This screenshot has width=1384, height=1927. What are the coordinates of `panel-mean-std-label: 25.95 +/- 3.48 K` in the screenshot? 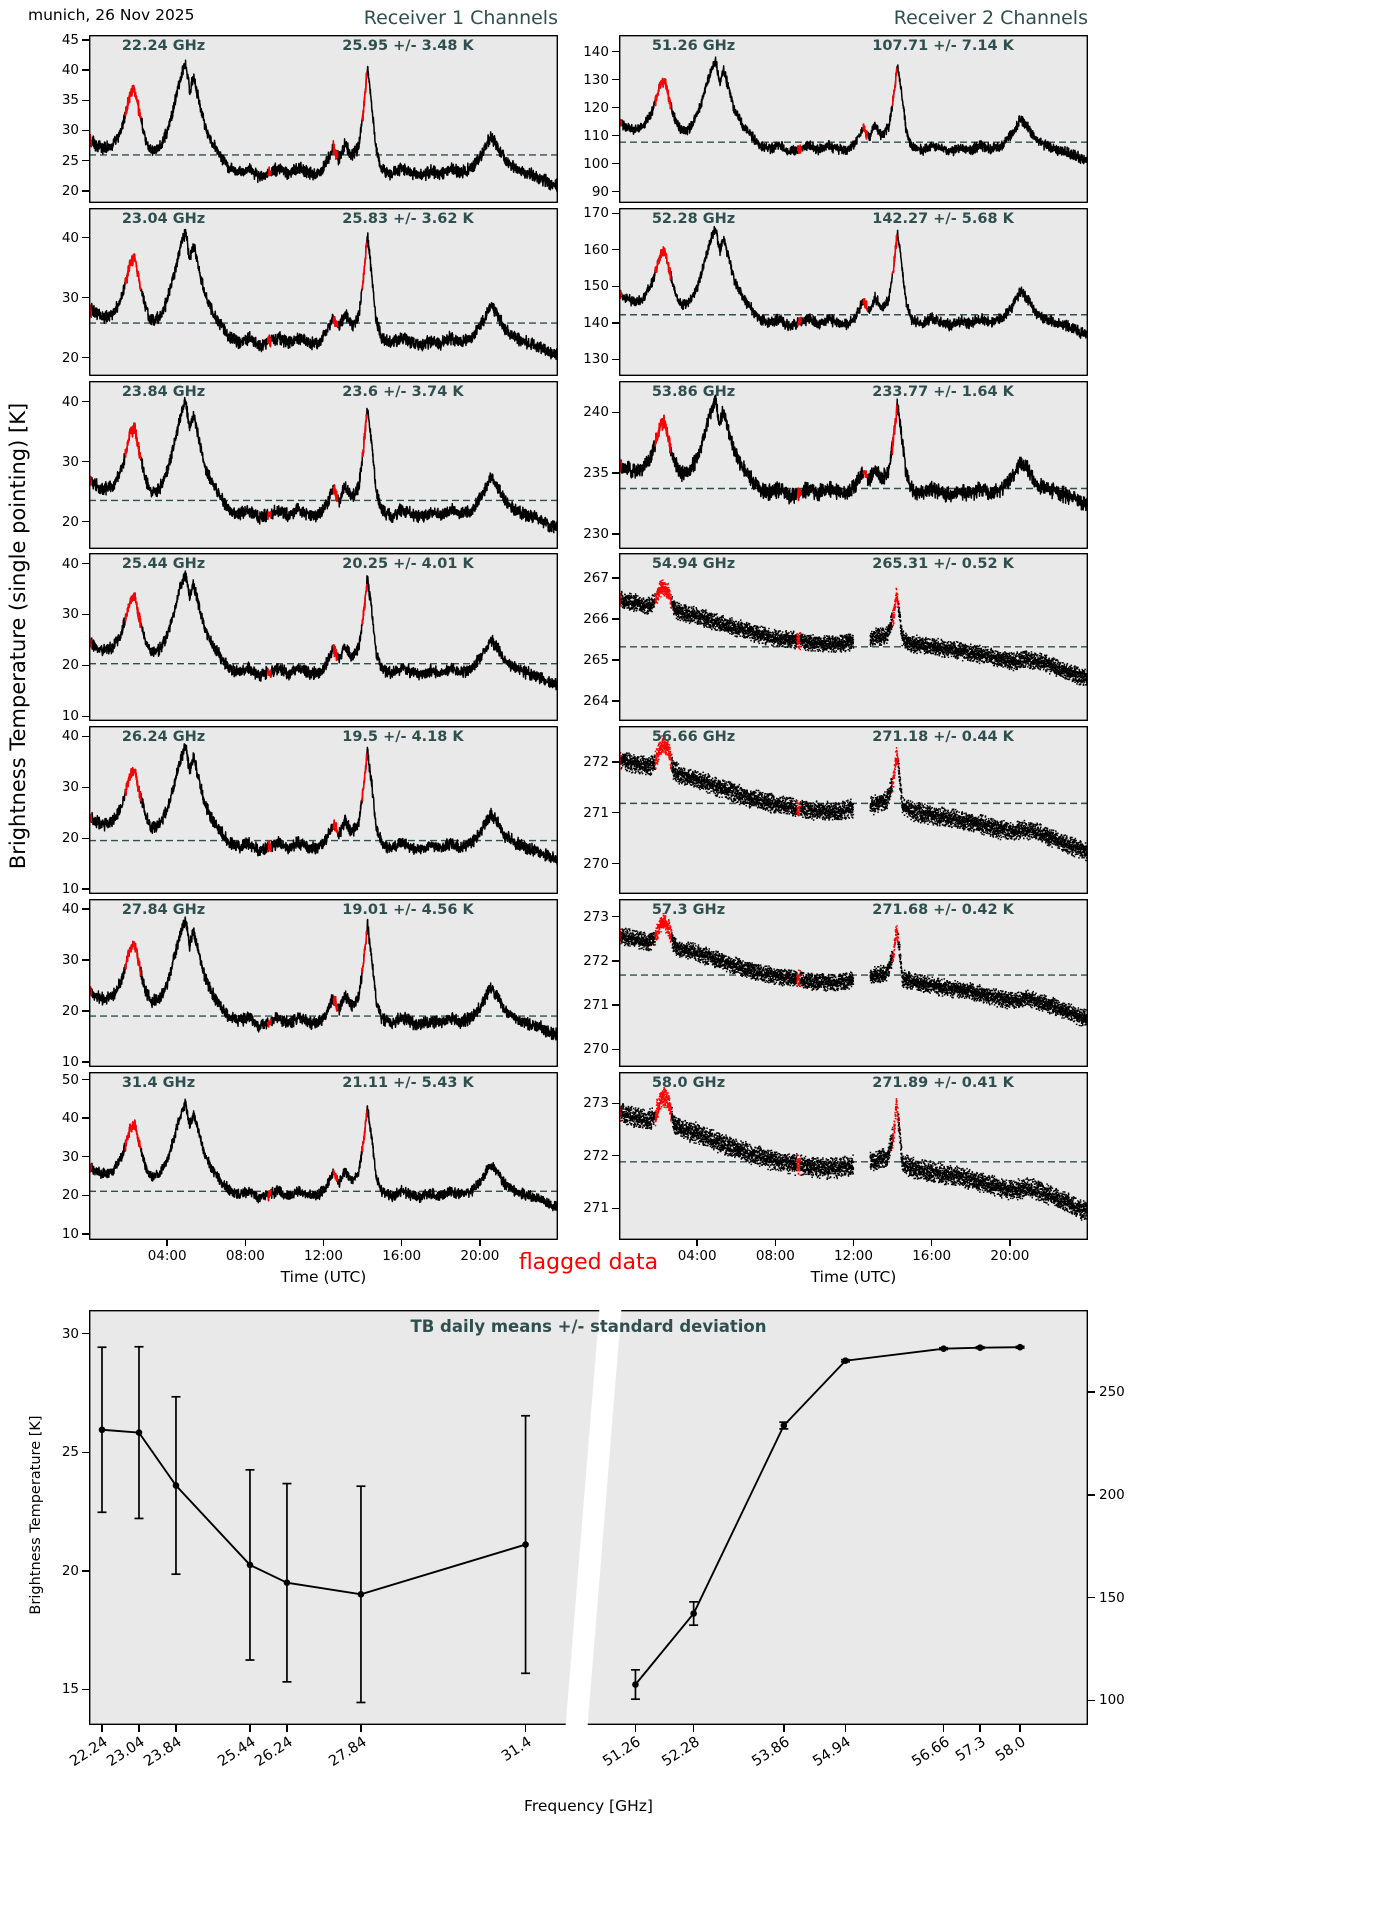 It's located at (408, 46).